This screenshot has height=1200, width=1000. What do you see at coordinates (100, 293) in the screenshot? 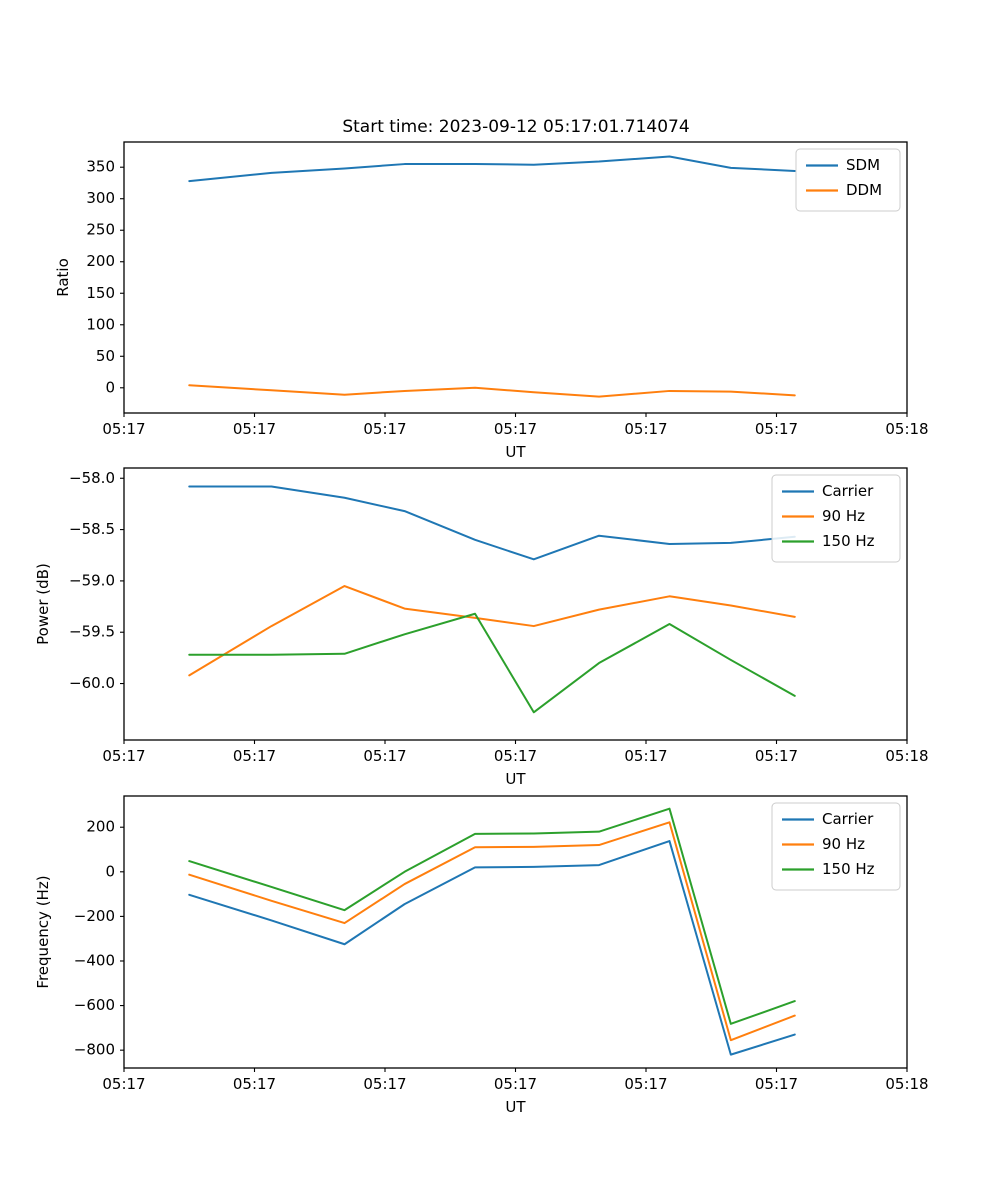
I see `y-tick-label: 150` at bounding box center [100, 293].